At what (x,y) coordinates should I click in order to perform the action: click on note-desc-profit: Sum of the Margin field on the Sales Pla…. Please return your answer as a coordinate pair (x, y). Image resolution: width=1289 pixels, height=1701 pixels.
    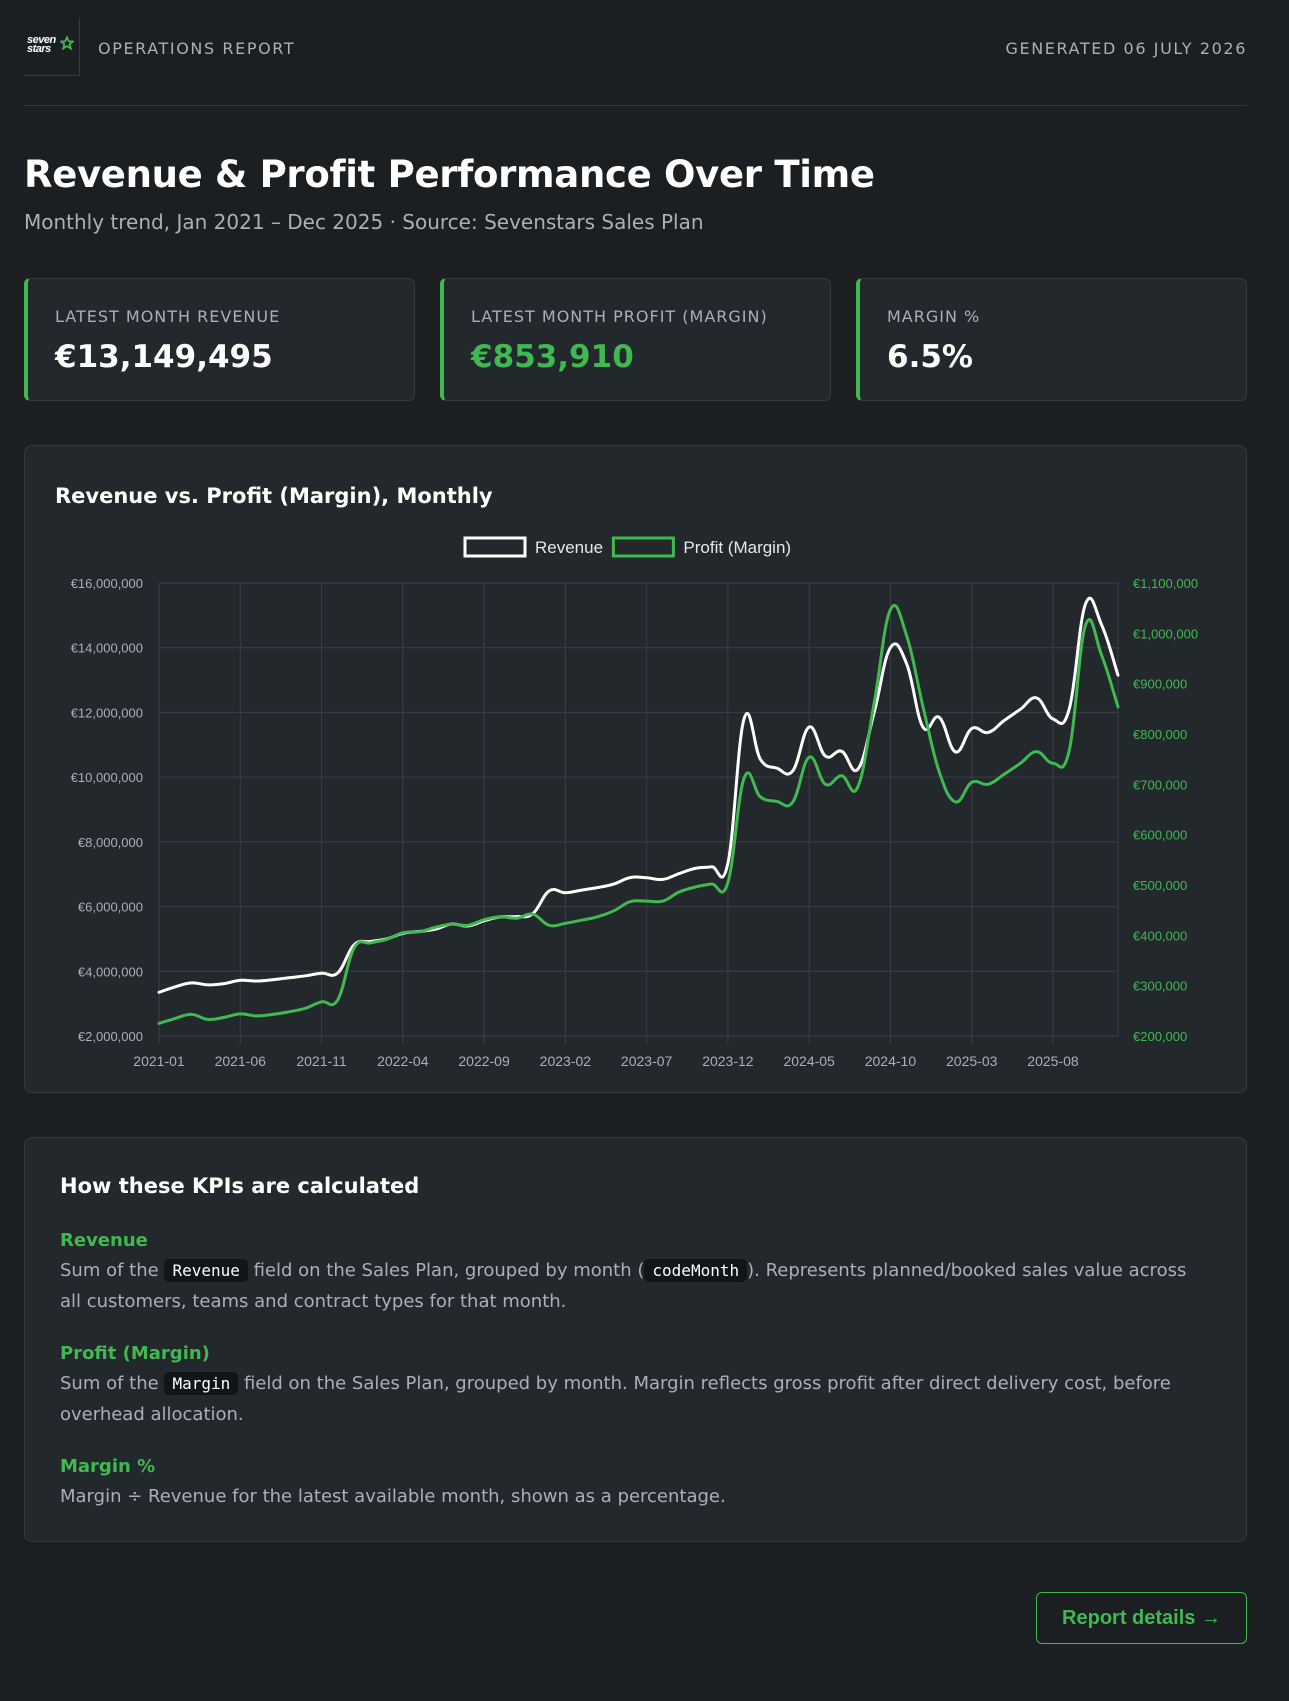
    Looking at the image, I should click on (635, 1399).